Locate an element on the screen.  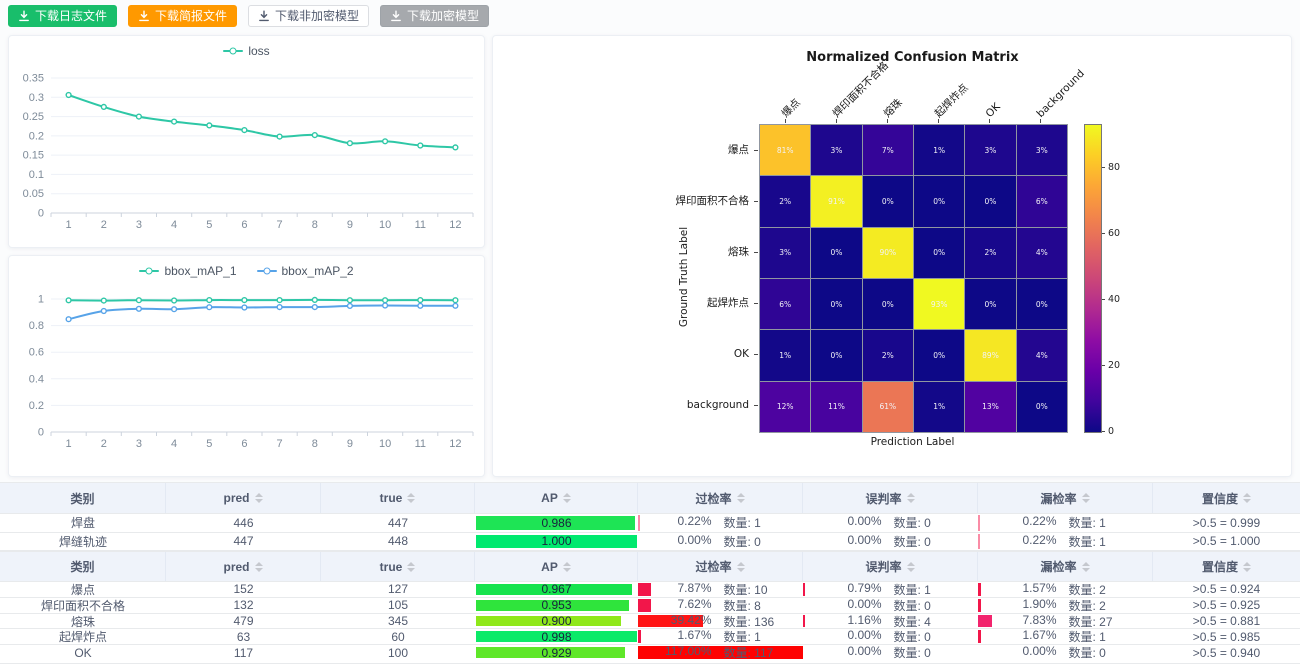
ap-bar is located at coordinates (555, 523).